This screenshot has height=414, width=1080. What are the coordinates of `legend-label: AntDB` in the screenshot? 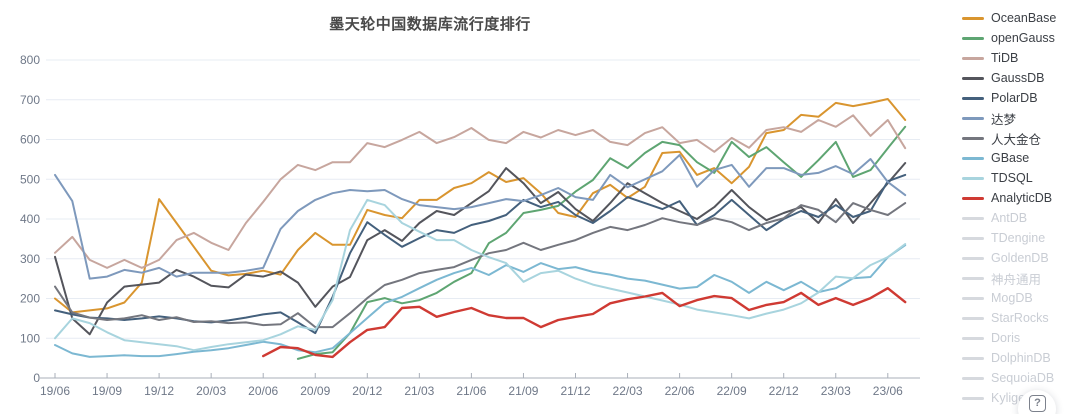 It's located at (1009, 218).